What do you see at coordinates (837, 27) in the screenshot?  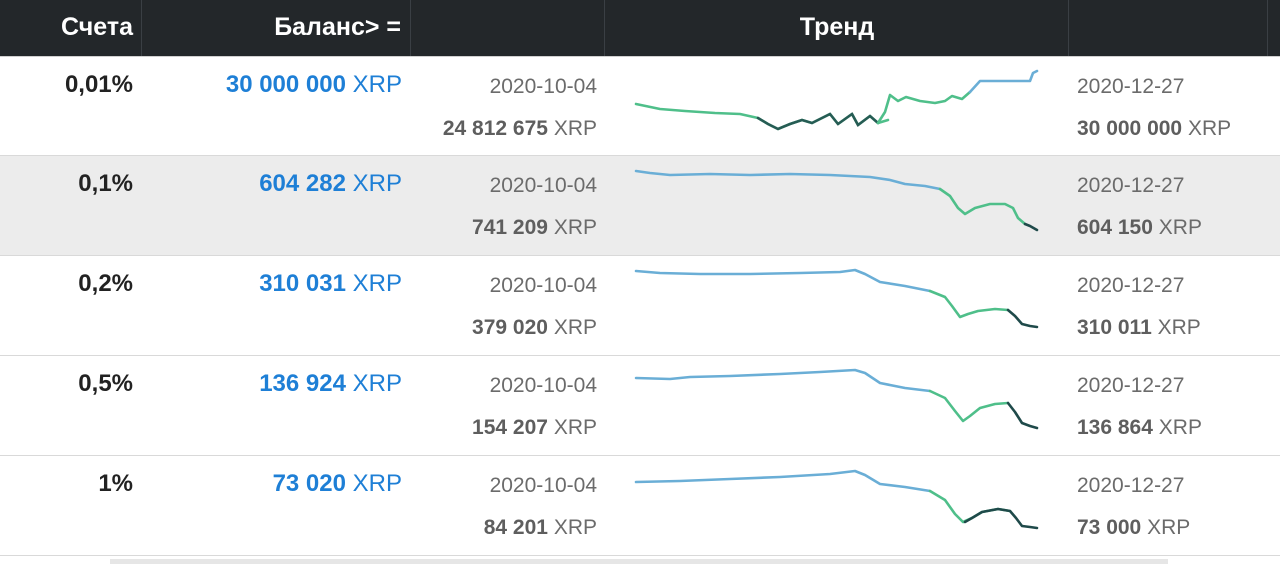 I see `column-header-trend: Тренд` at bounding box center [837, 27].